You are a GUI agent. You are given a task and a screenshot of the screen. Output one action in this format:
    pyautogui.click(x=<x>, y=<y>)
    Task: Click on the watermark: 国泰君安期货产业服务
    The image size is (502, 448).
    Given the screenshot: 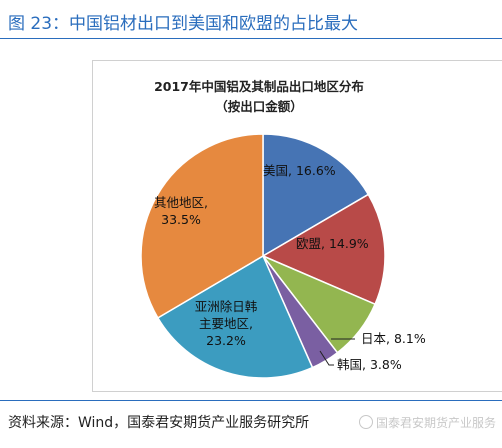 What is the action you would take?
    pyautogui.click(x=427, y=422)
    